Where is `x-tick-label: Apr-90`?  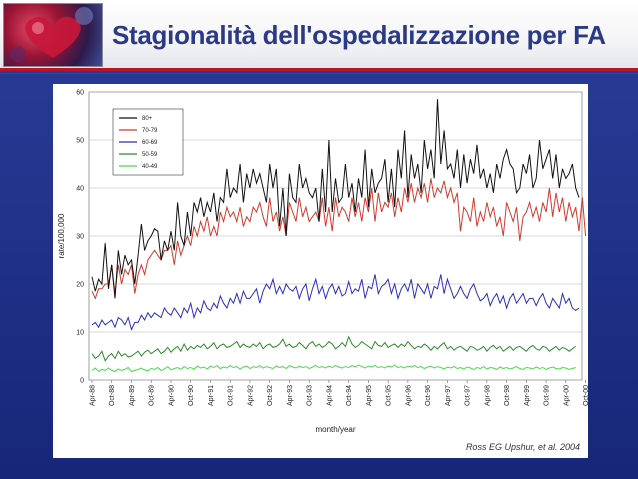
x-tick-label: Apr-90 is located at coordinates (171, 395).